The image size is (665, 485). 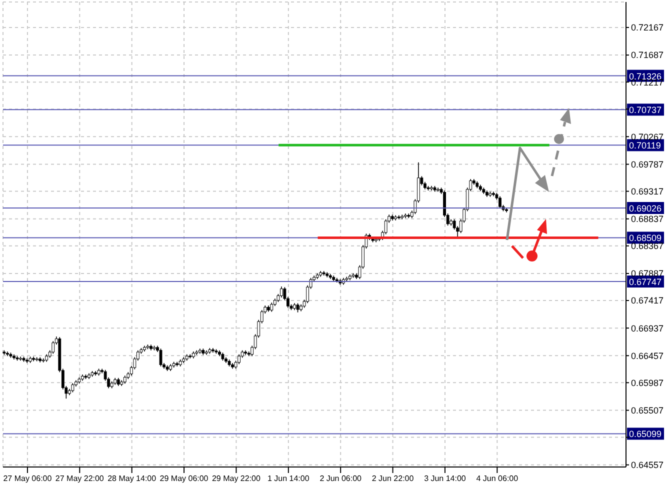 I want to click on x-tick-label: 27 May 06:00, so click(x=27, y=478).